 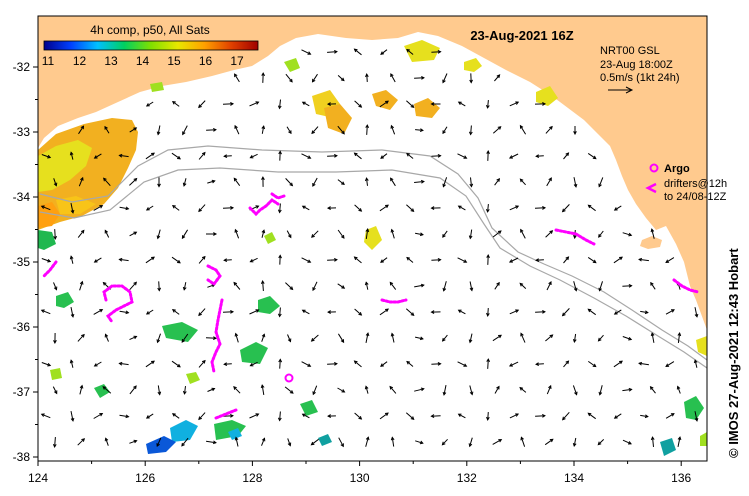 What do you see at coordinates (677, 169) in the screenshot?
I see `argo-label: Argo` at bounding box center [677, 169].